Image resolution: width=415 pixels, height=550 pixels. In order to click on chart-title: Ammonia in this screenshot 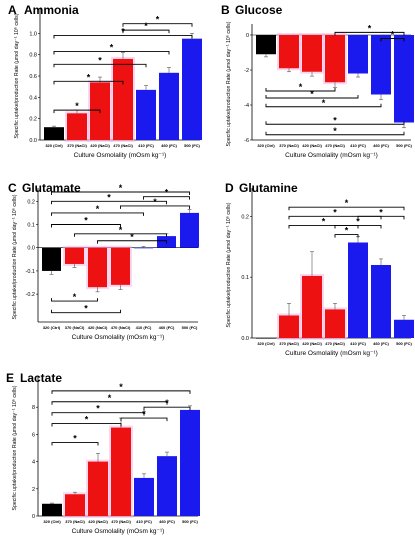, I will do `click(51, 10)`.